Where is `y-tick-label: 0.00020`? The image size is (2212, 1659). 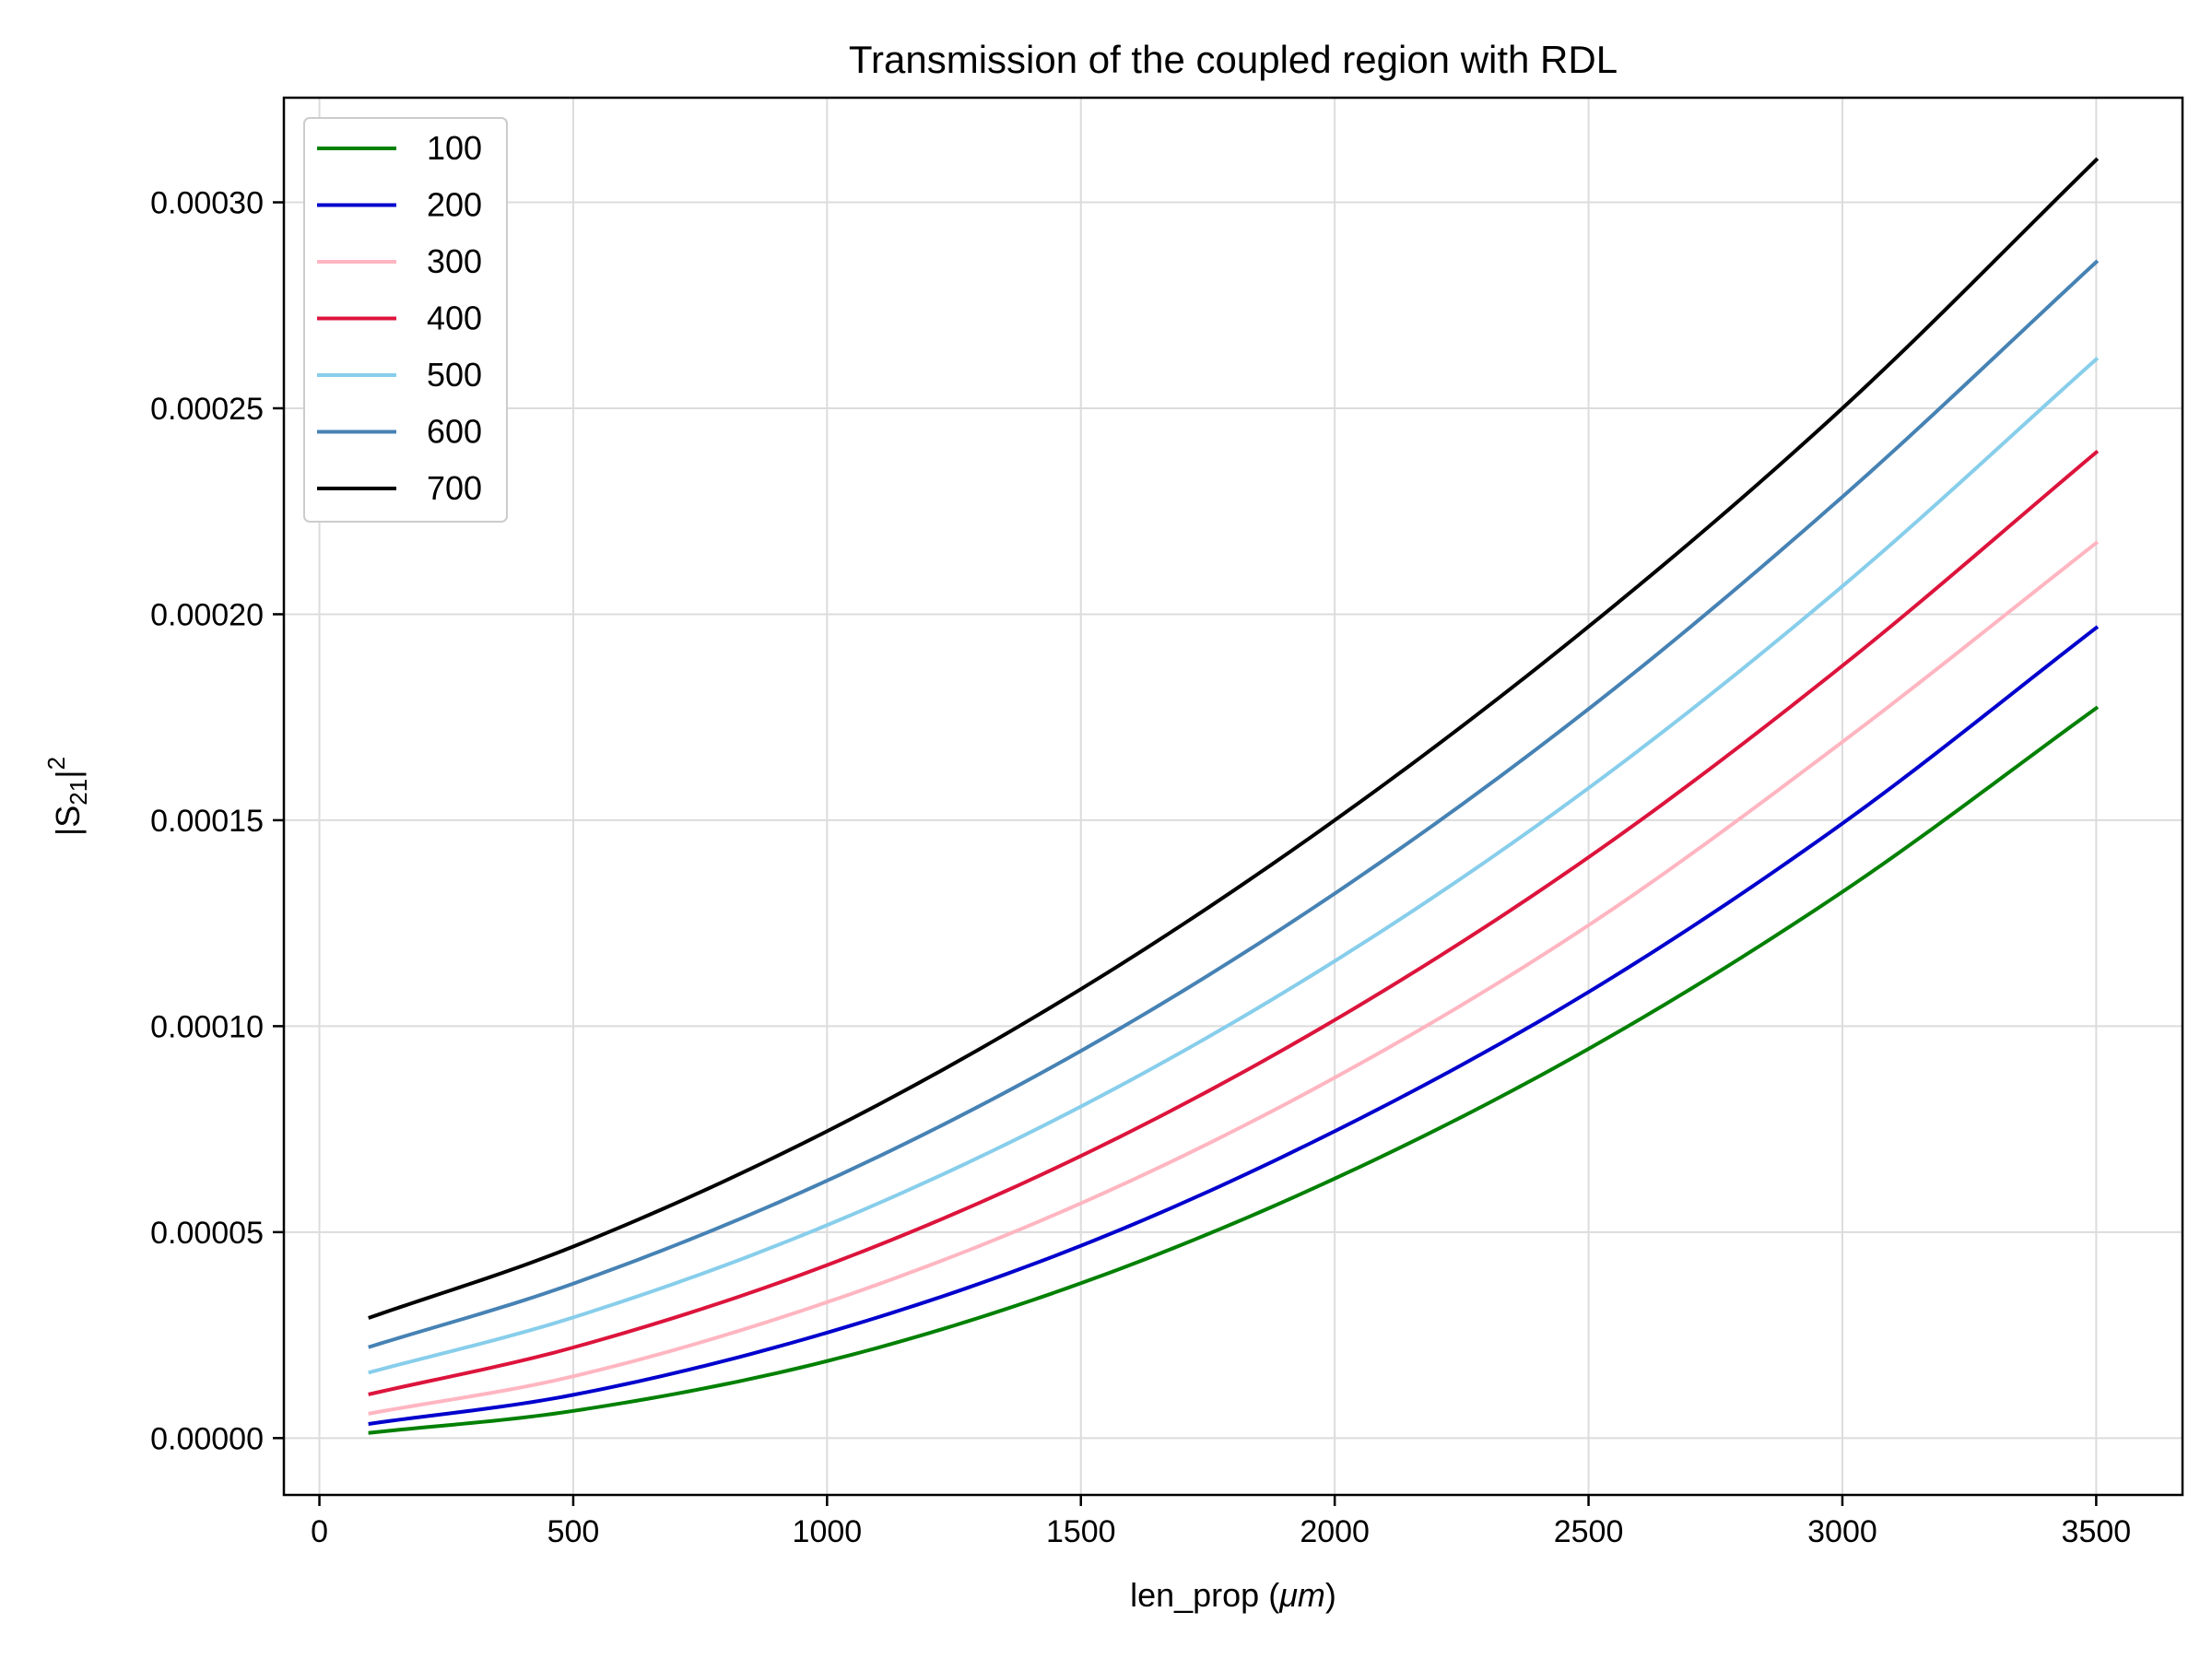 y-tick-label: 0.00020 is located at coordinates (207, 614).